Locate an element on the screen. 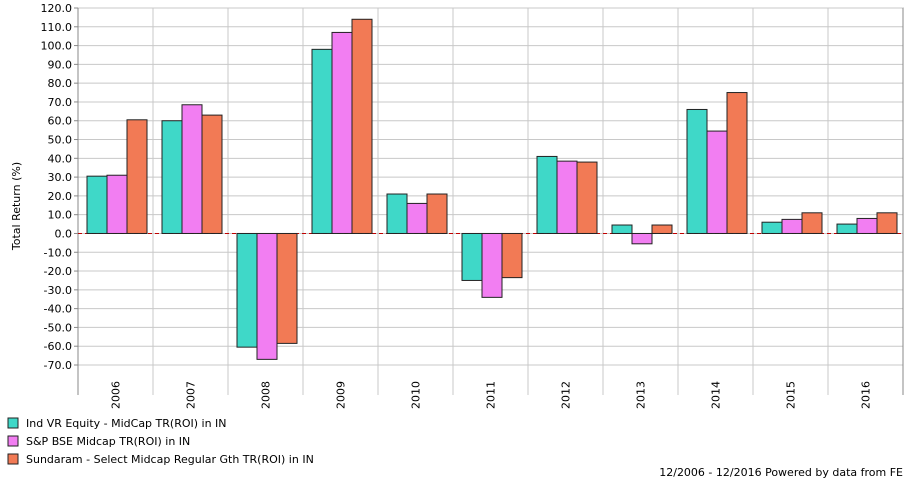 The image size is (915, 483). y-tick-label: -10.0 is located at coordinates (58, 252).